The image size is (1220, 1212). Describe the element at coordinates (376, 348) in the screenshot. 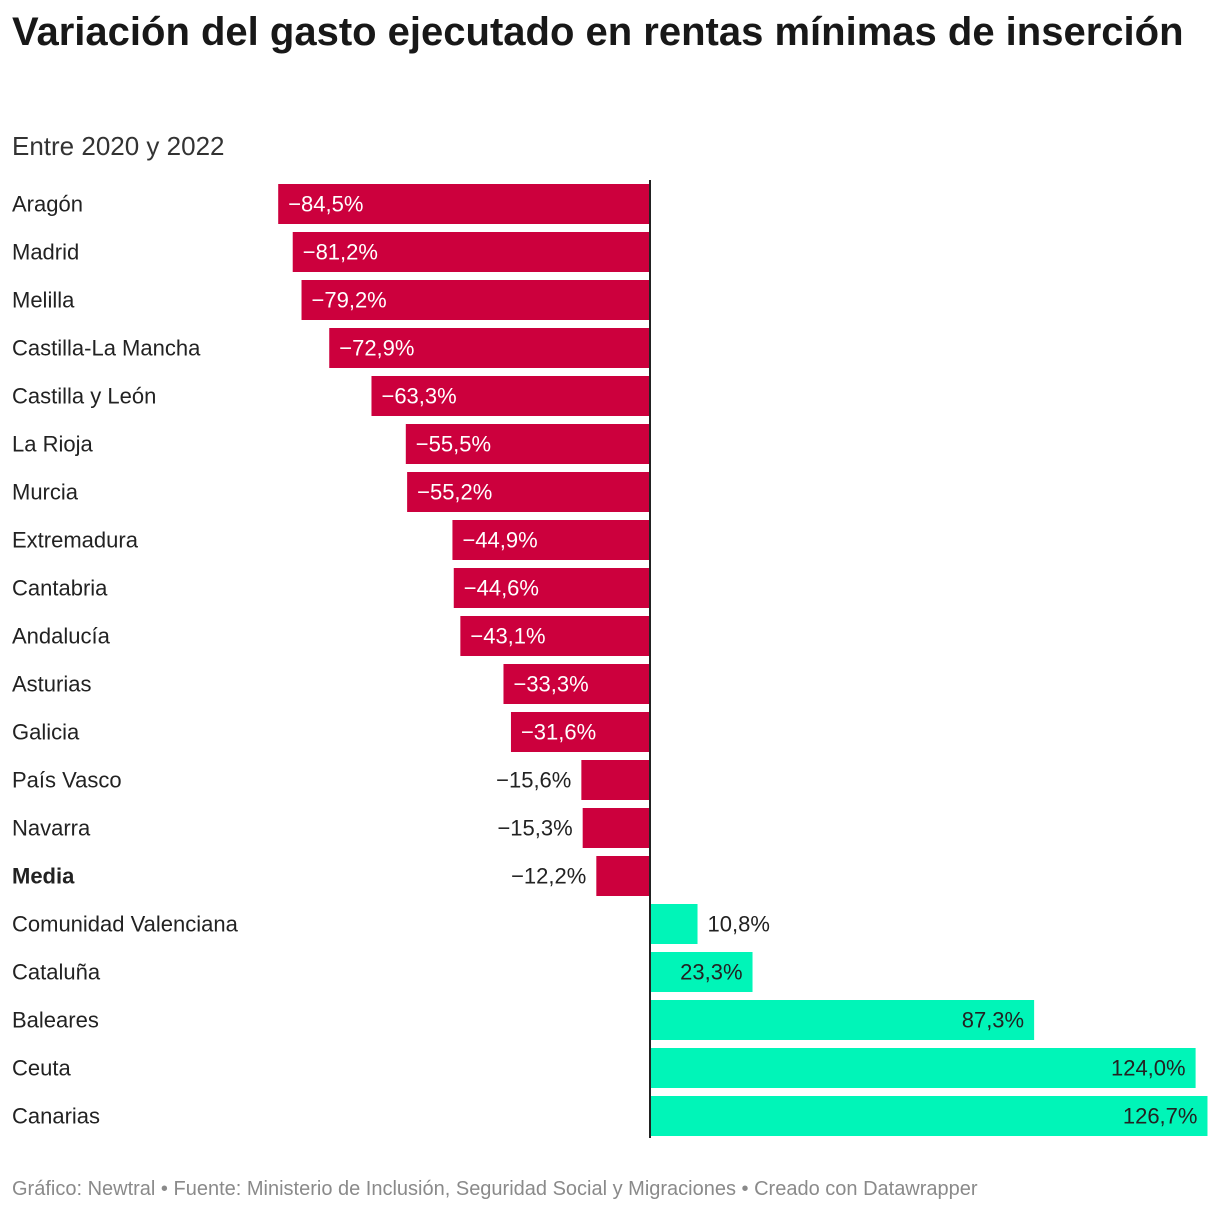

I see `value-label: −72,9%` at that location.